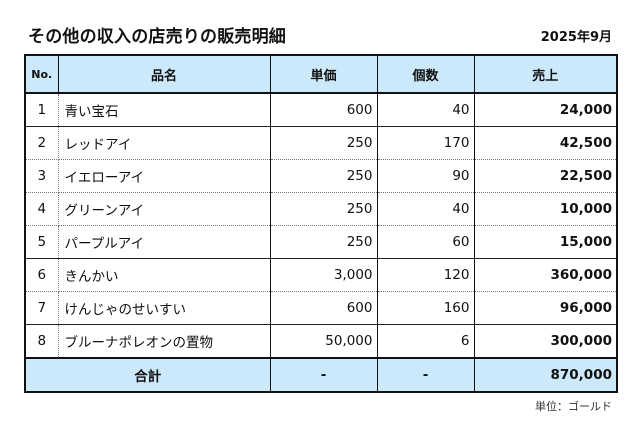 This screenshot has height=432, width=640. Describe the element at coordinates (323, 374) in the screenshot. I see `total-price: -` at that location.